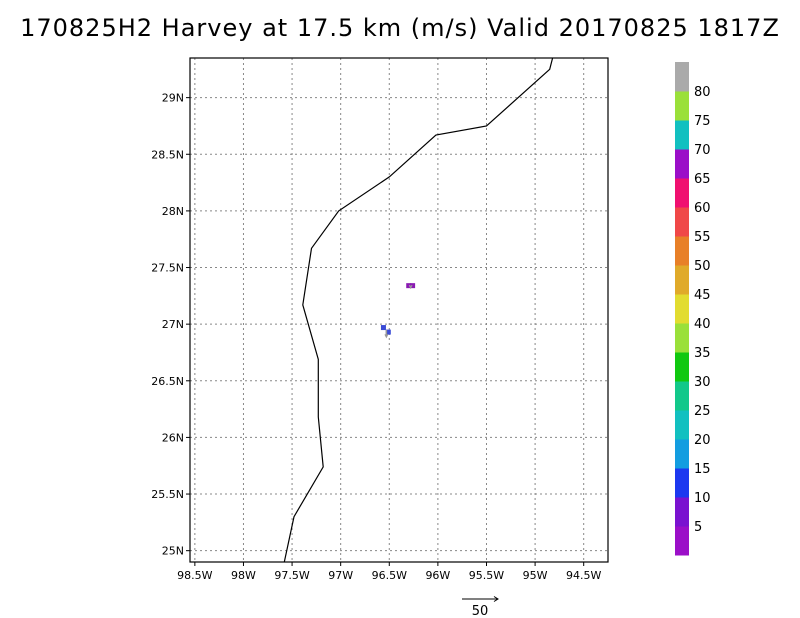 The image size is (800, 618). Describe the element at coordinates (702, 121) in the screenshot. I see `colorbar-label: 75` at that location.